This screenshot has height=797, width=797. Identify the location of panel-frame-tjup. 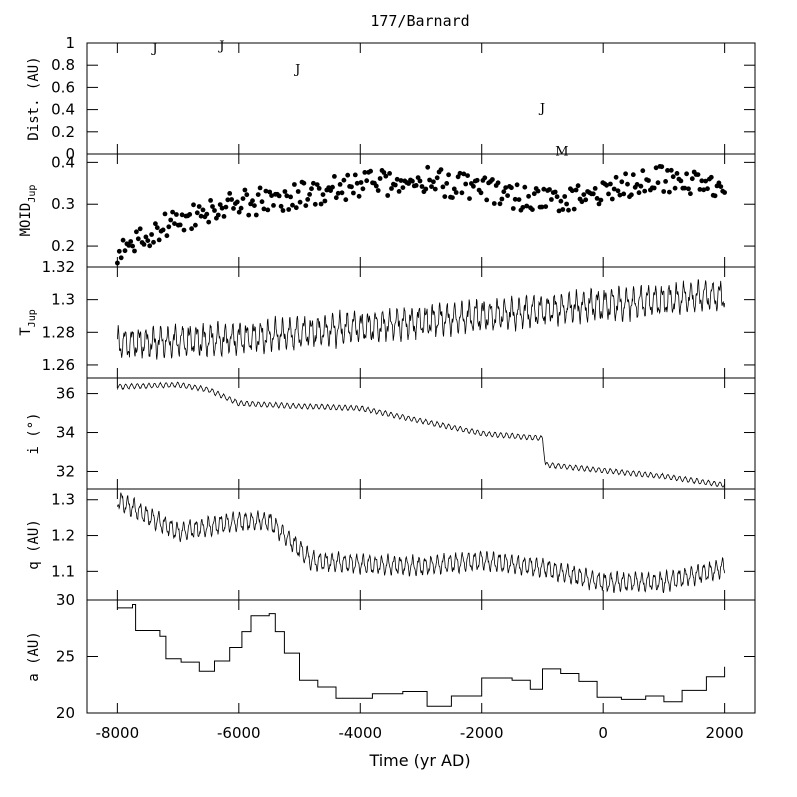
(421, 322).